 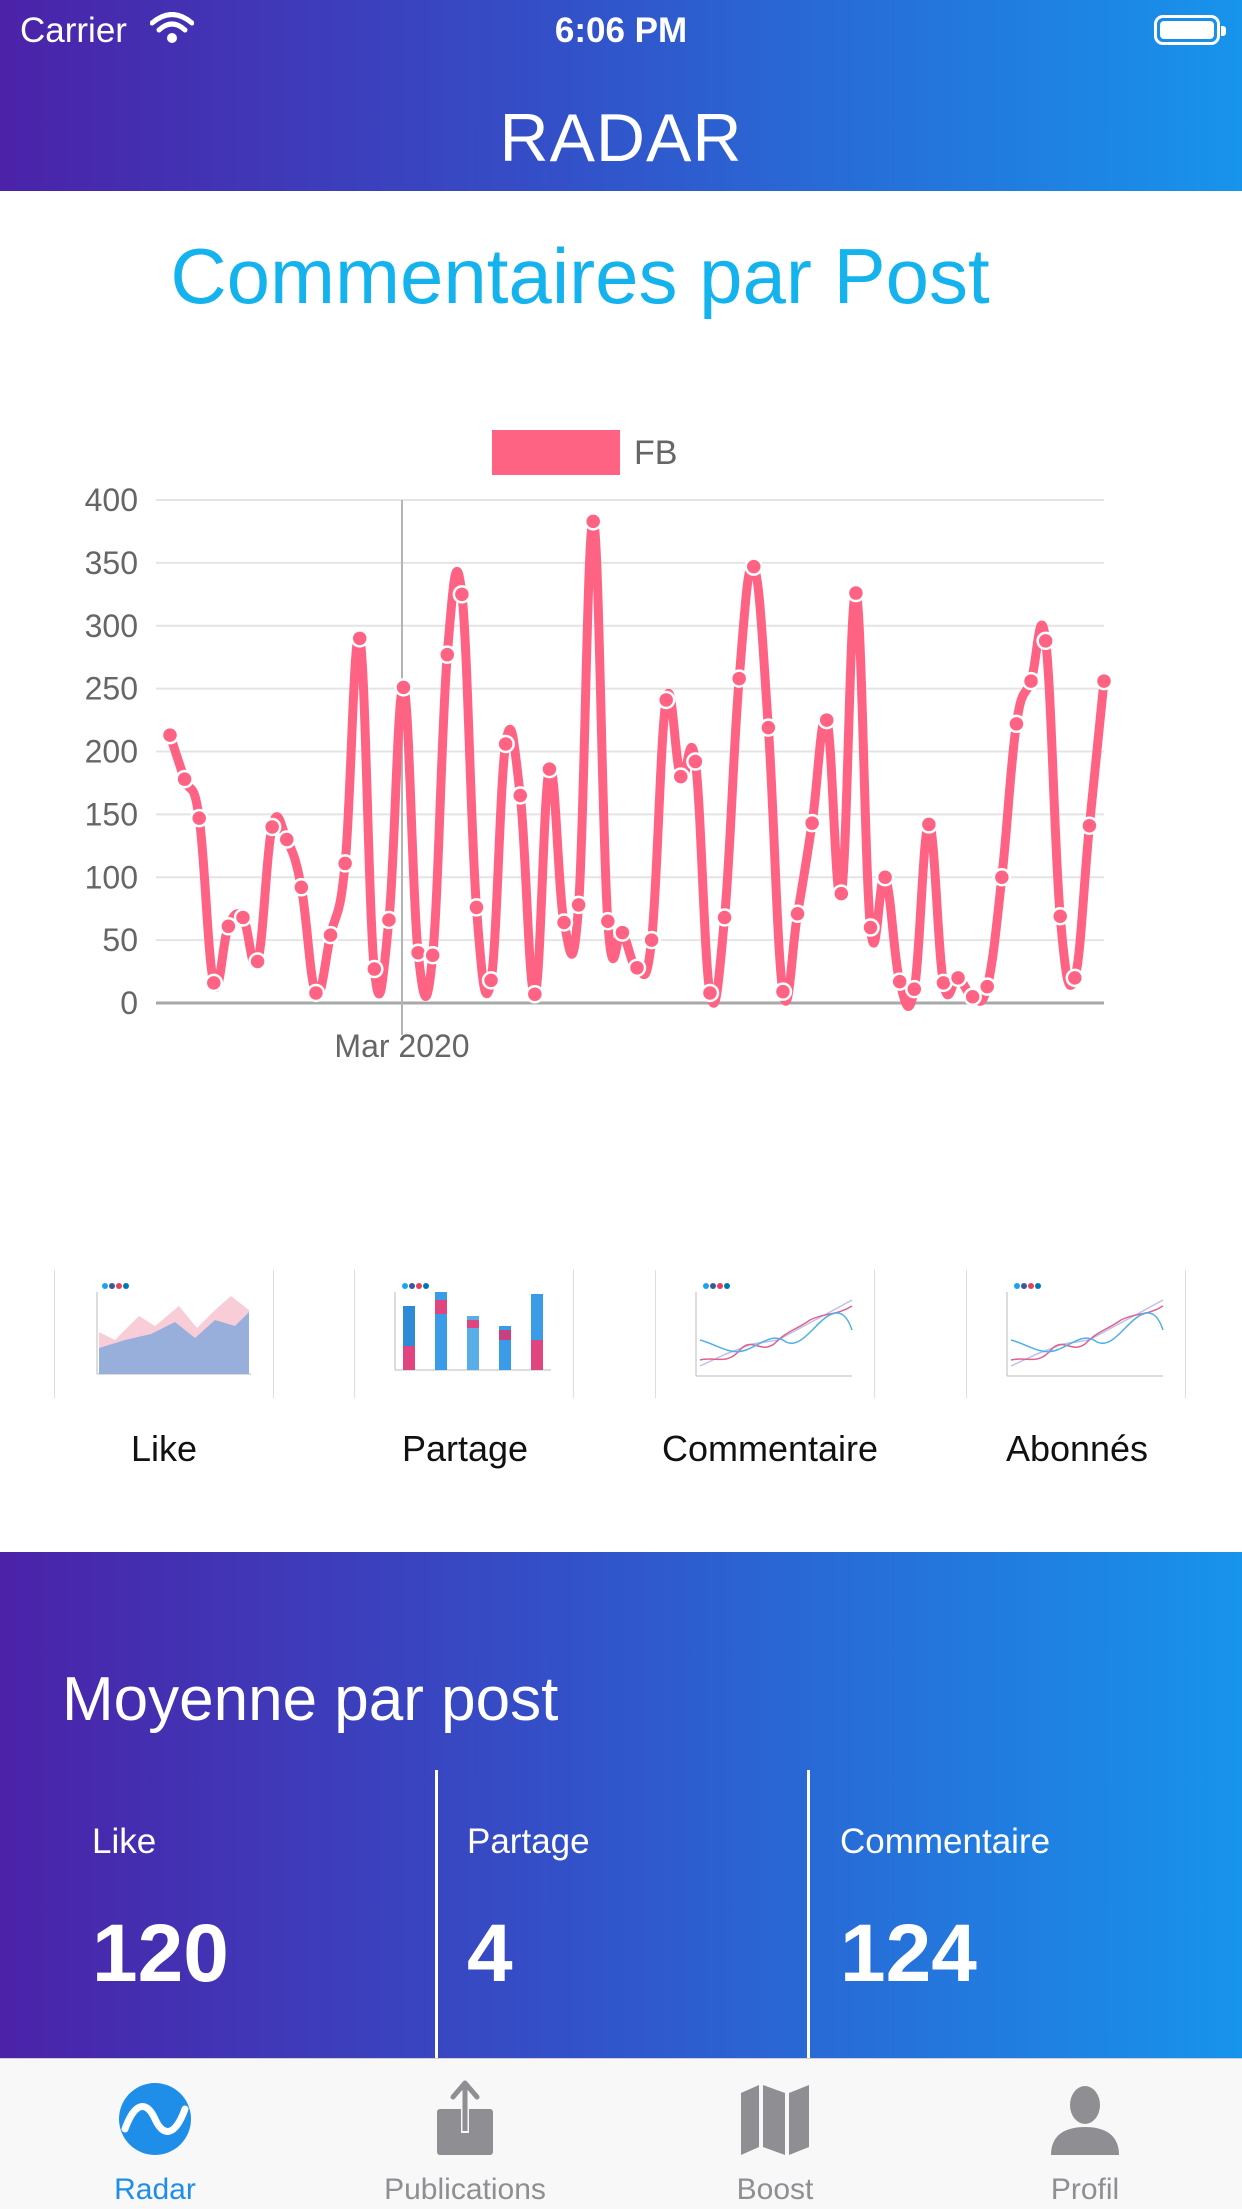 I want to click on battery-icon, so click(x=1190, y=30).